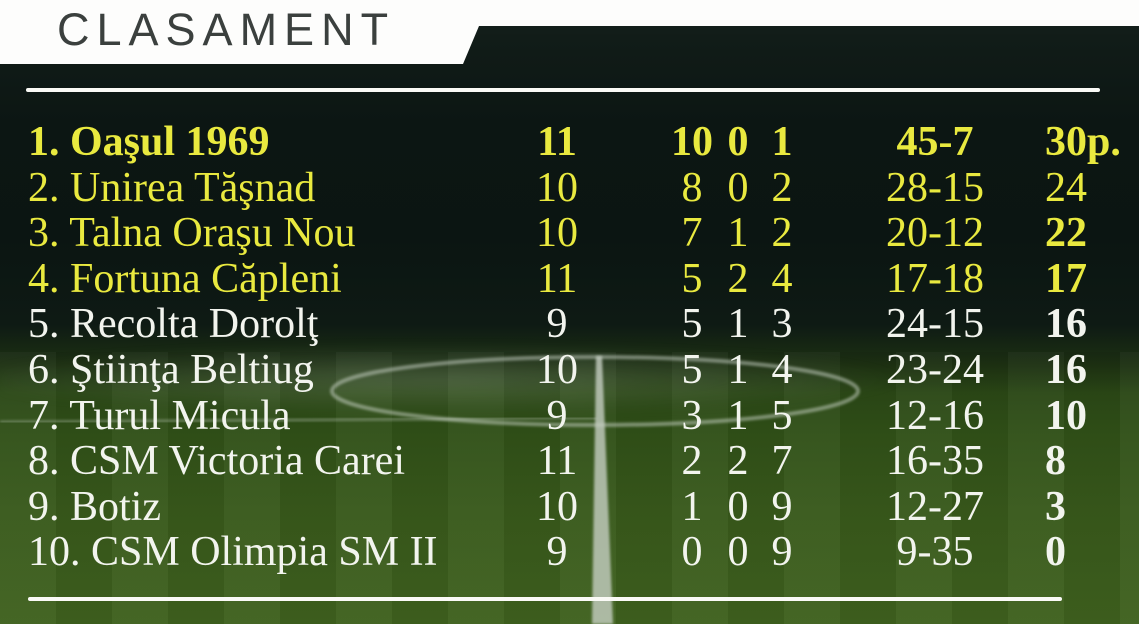 The width and height of the screenshot is (1139, 624). What do you see at coordinates (237, 461) in the screenshot?
I see `team-name: CSM Victoria Carei` at bounding box center [237, 461].